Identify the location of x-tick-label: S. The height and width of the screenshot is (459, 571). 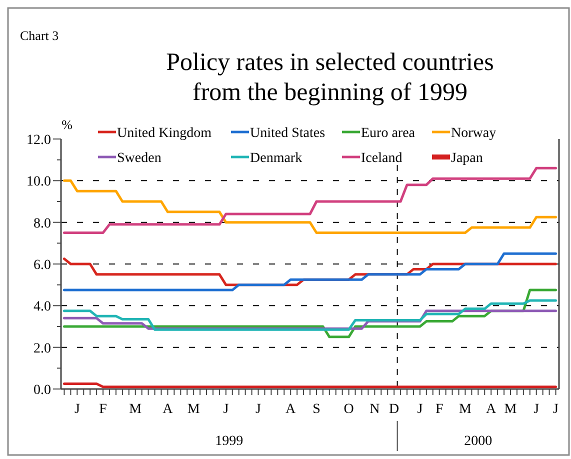
(316, 409).